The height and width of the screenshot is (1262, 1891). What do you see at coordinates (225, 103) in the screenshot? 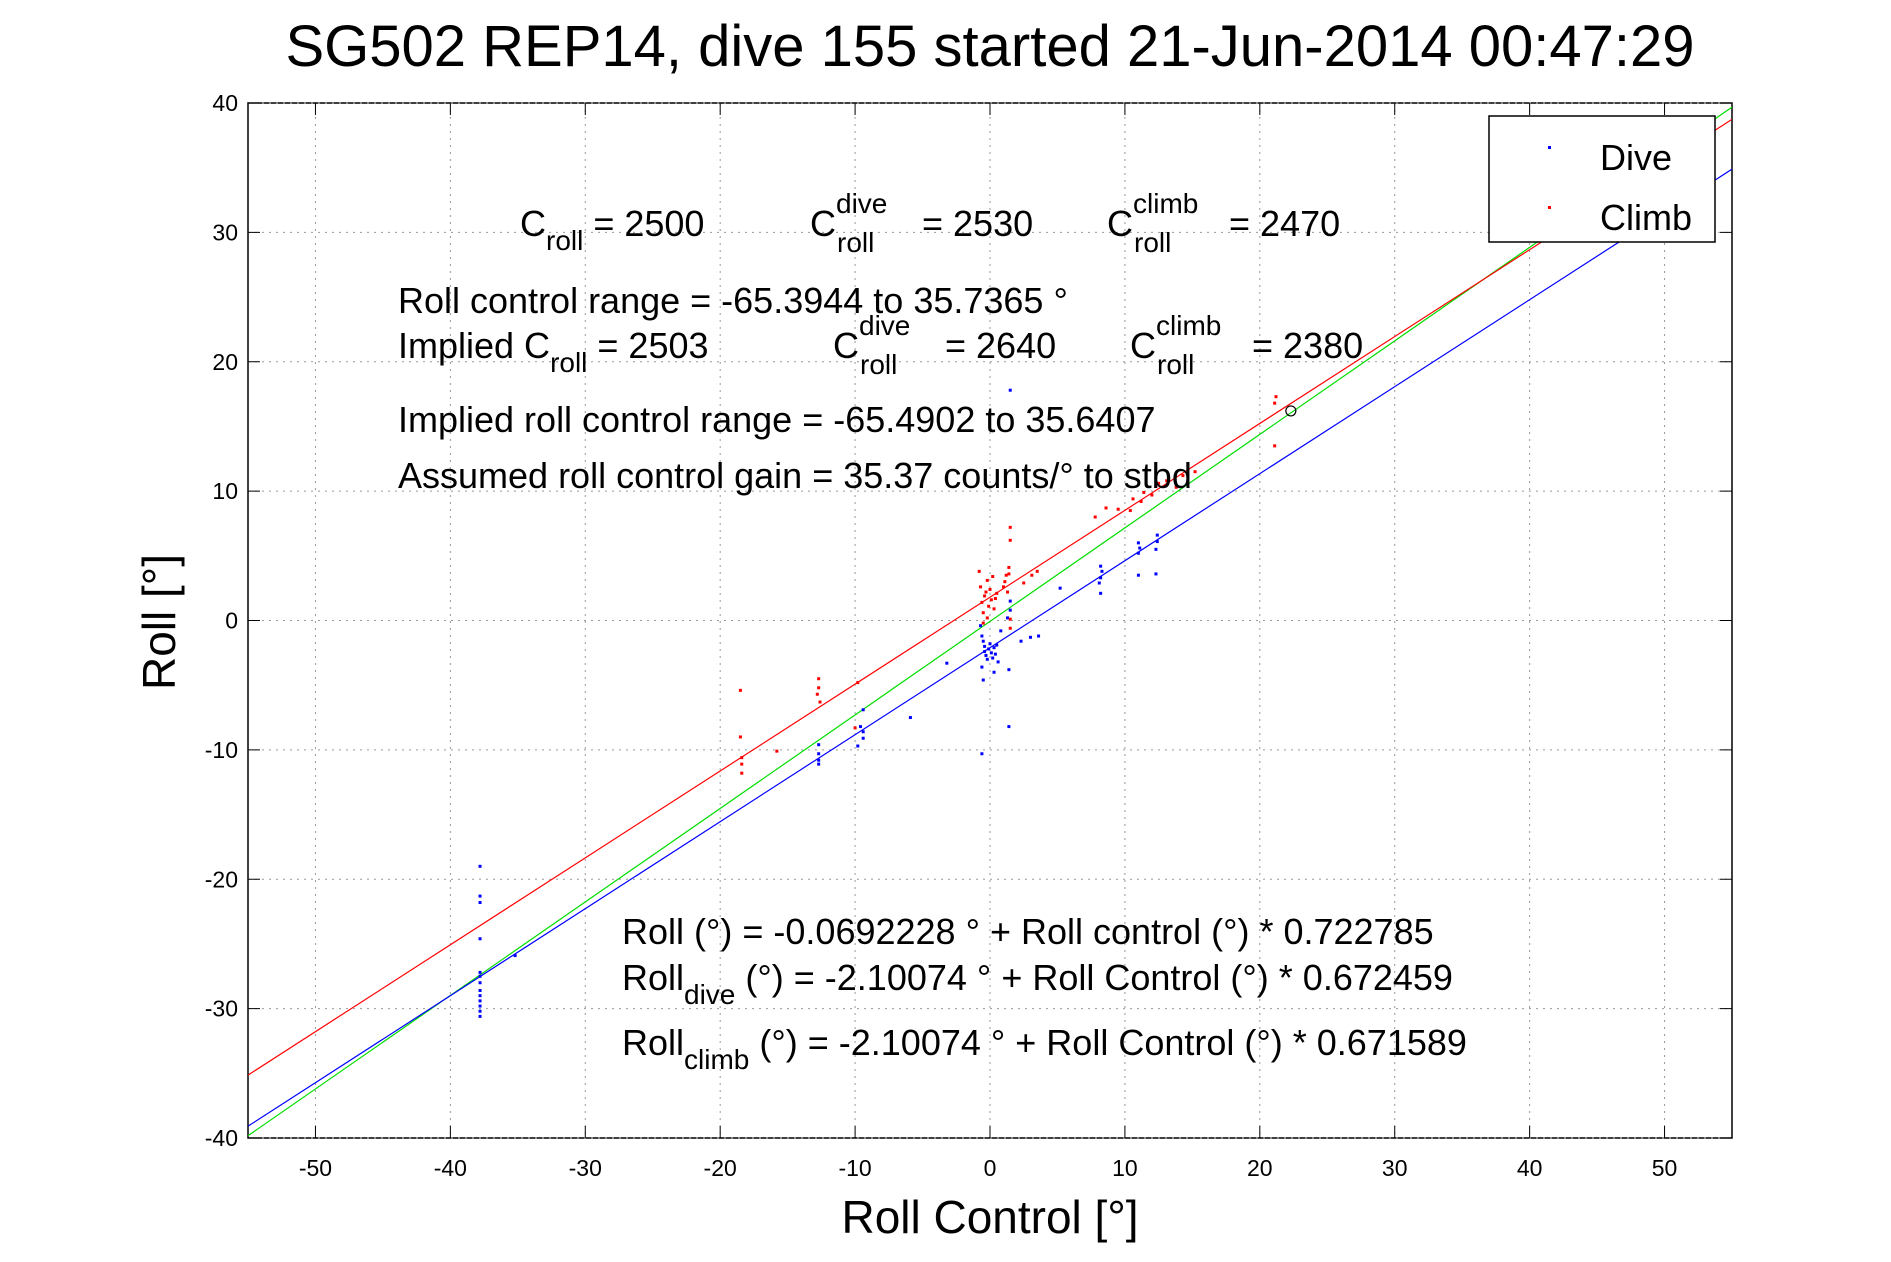
I see `y-tick-label: 40` at bounding box center [225, 103].